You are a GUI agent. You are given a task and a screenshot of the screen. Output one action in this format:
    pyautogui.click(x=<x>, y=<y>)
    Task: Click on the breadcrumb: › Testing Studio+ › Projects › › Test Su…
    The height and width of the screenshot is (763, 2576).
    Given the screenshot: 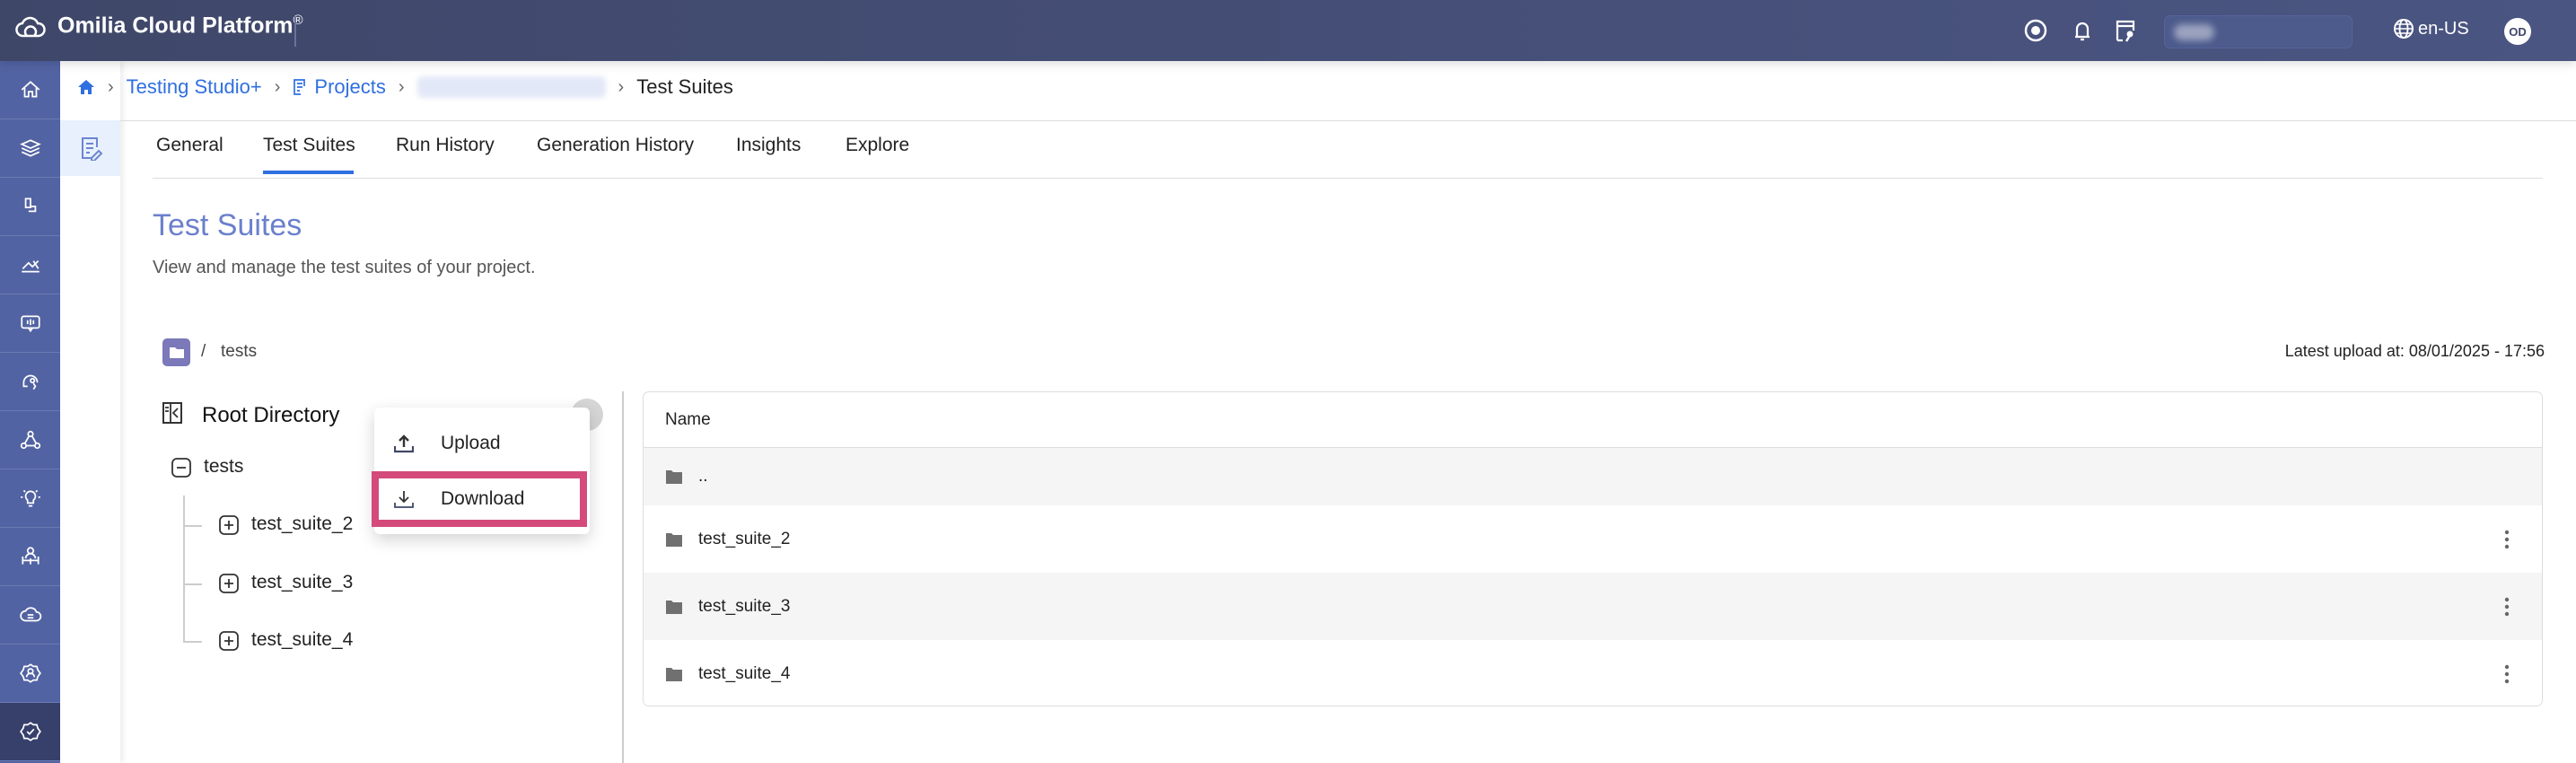 What is the action you would take?
    pyautogui.click(x=405, y=87)
    